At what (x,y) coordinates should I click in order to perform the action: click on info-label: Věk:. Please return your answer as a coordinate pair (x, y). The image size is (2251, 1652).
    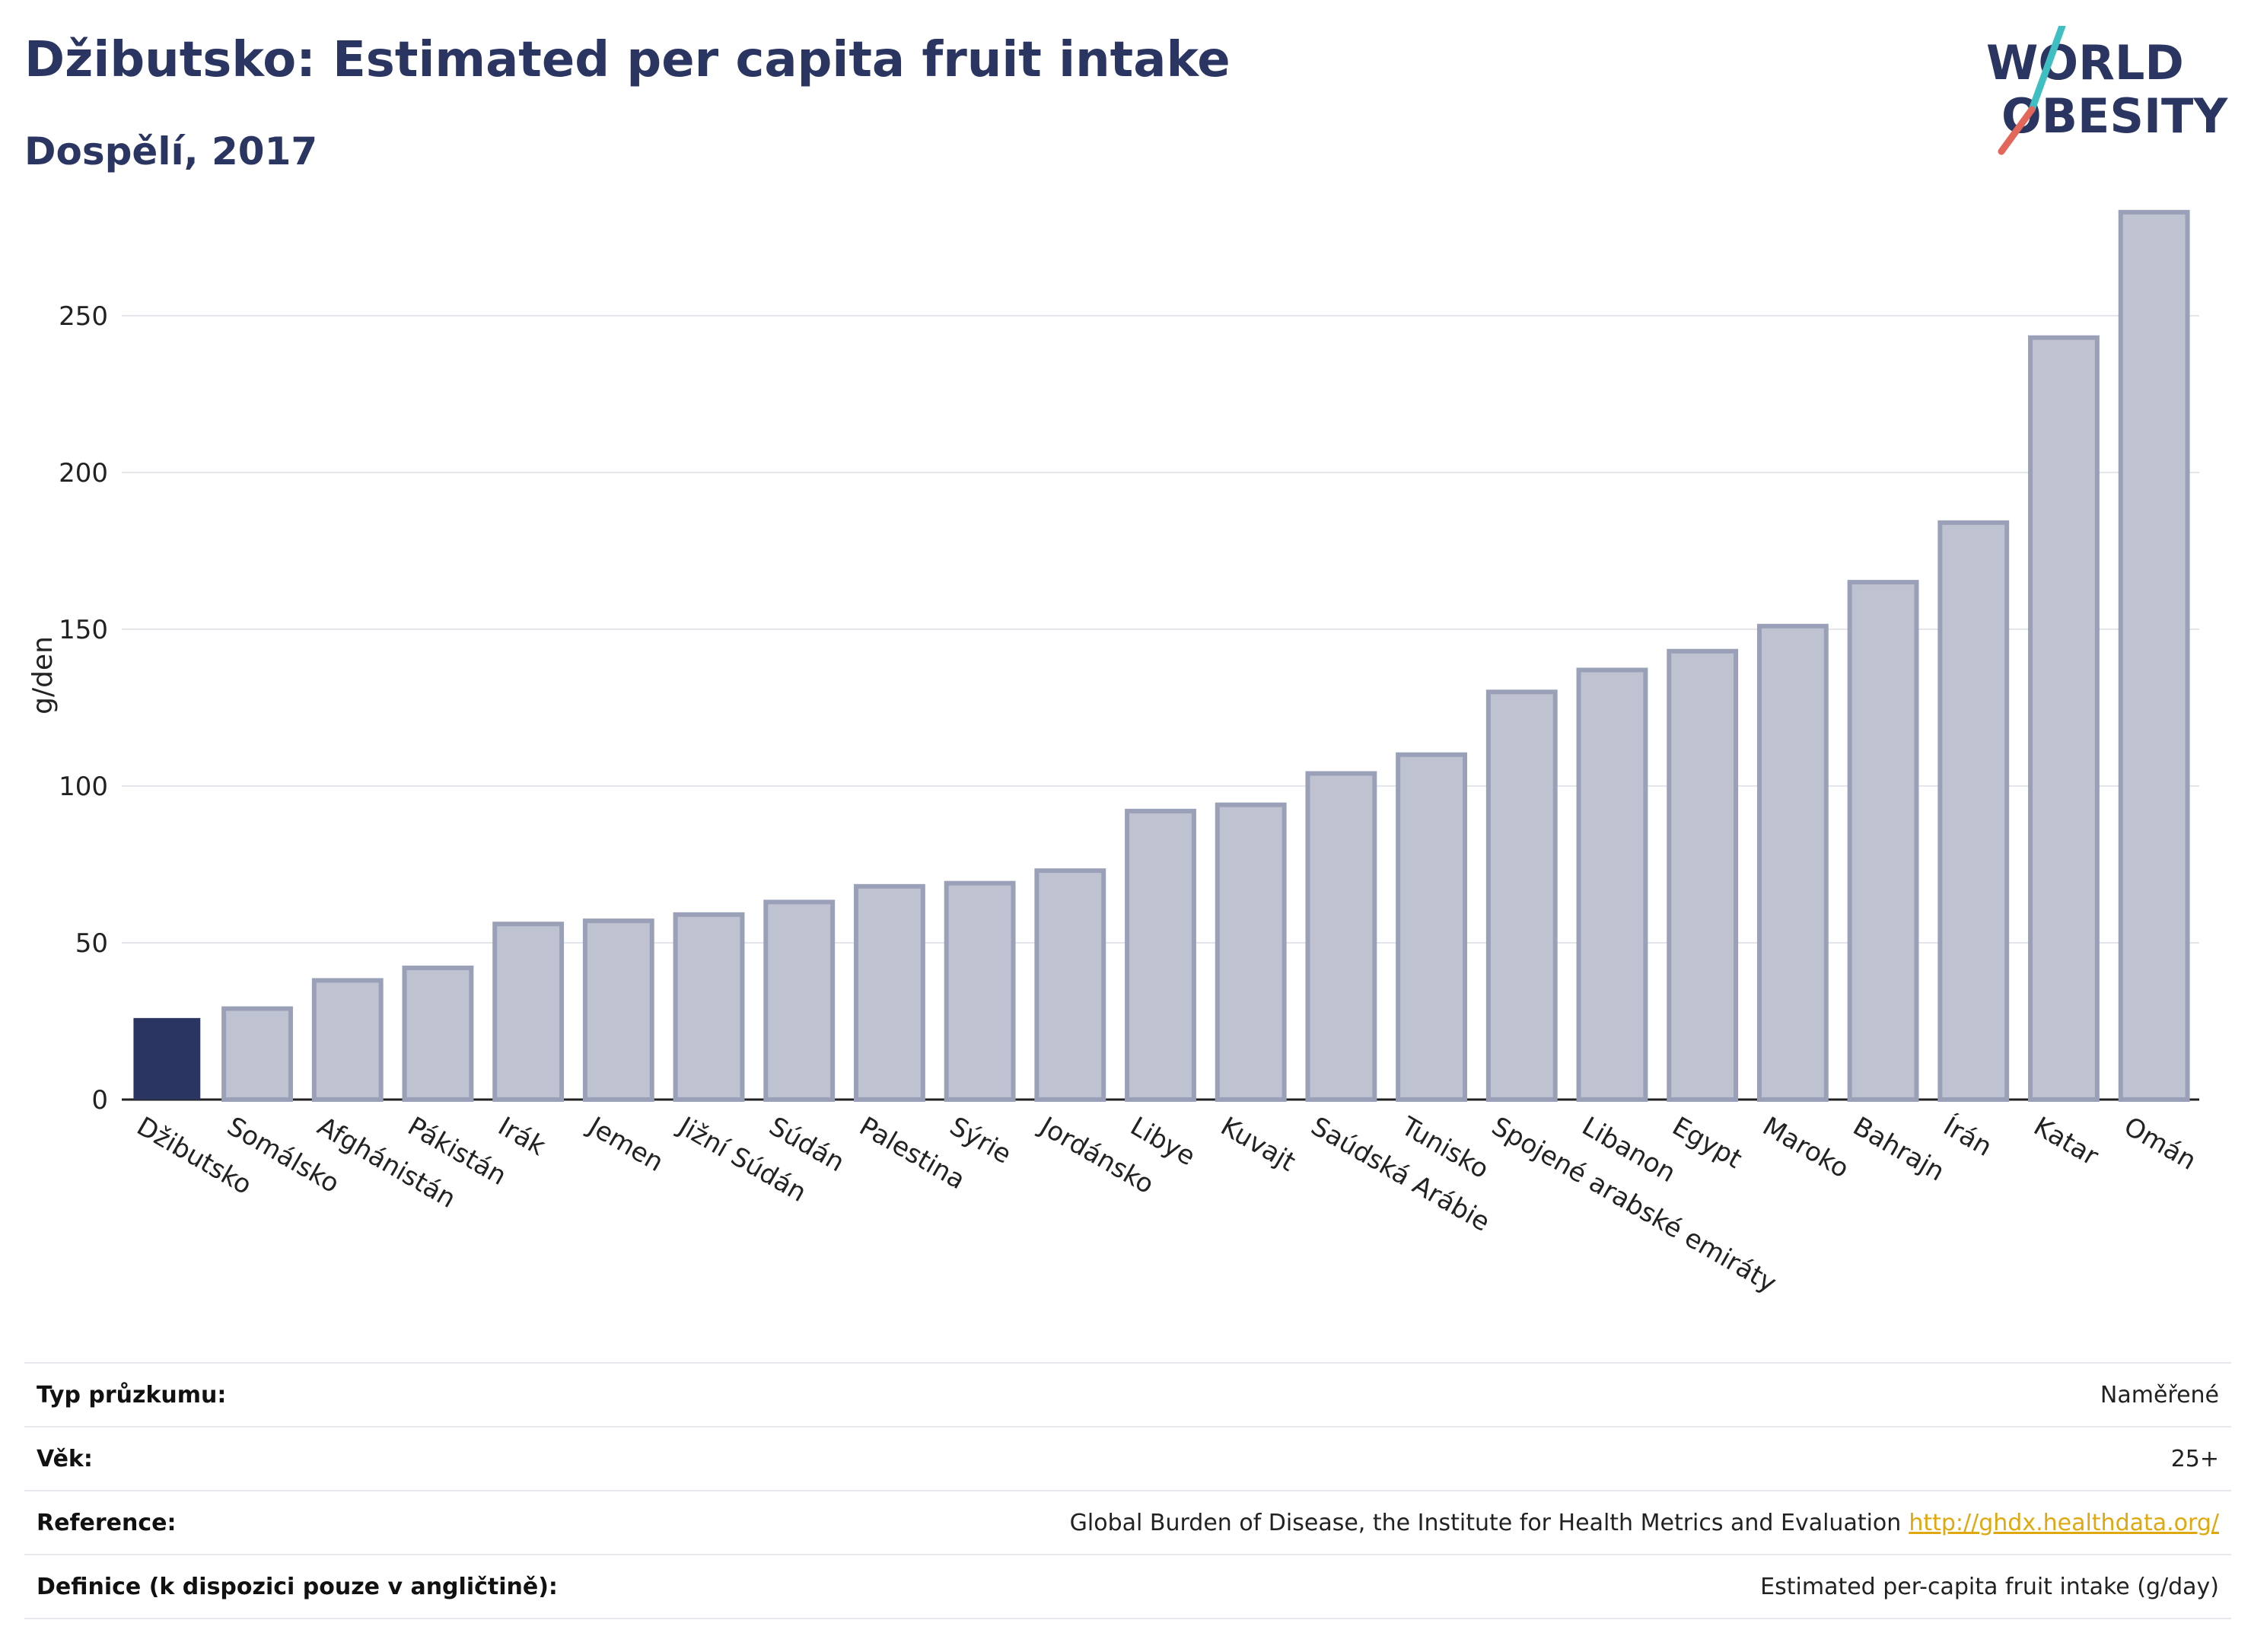
    Looking at the image, I should click on (65, 1458).